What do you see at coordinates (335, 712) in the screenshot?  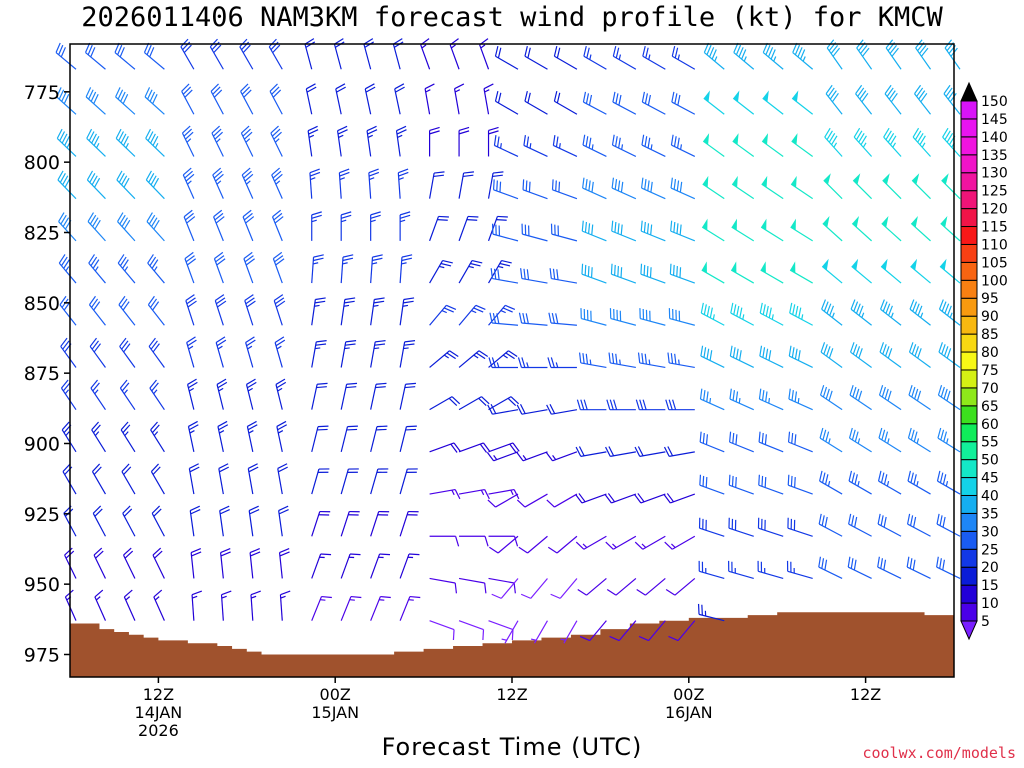 I see `x-tick-label: 15JAN` at bounding box center [335, 712].